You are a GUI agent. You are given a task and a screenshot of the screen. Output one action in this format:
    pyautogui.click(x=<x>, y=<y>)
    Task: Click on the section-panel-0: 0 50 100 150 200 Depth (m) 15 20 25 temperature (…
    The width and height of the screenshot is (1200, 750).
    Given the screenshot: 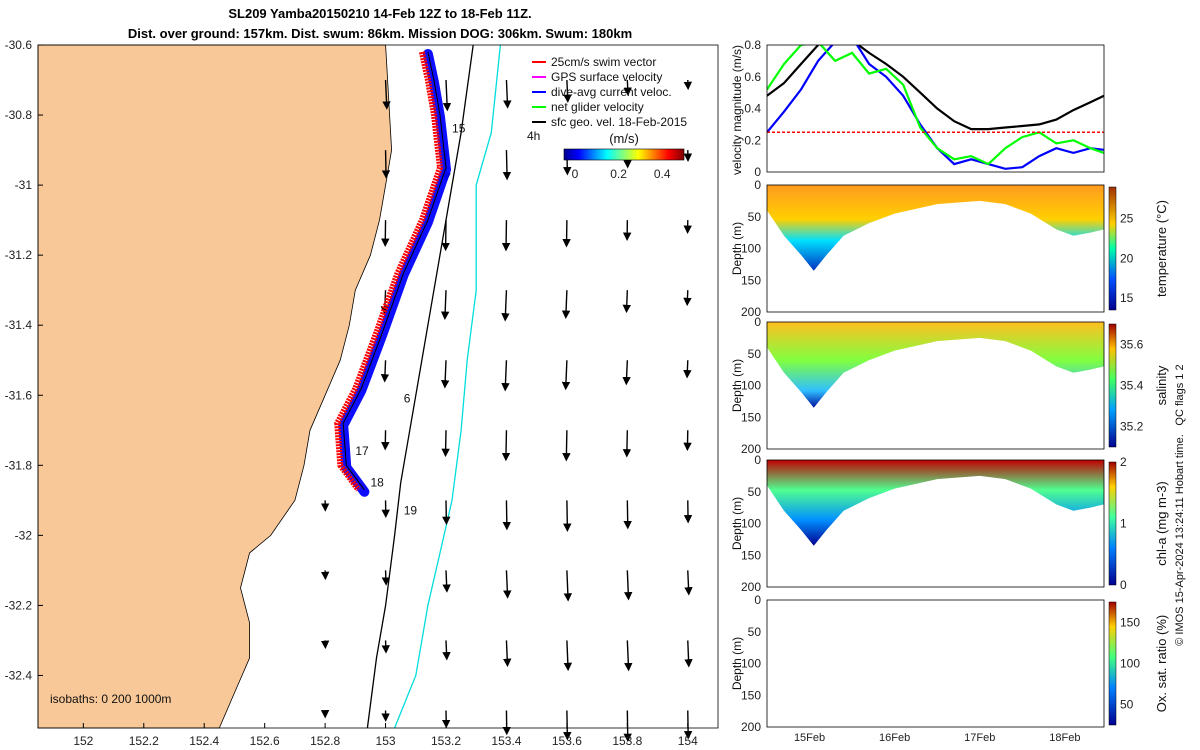 What is the action you would take?
    pyautogui.click(x=949, y=248)
    